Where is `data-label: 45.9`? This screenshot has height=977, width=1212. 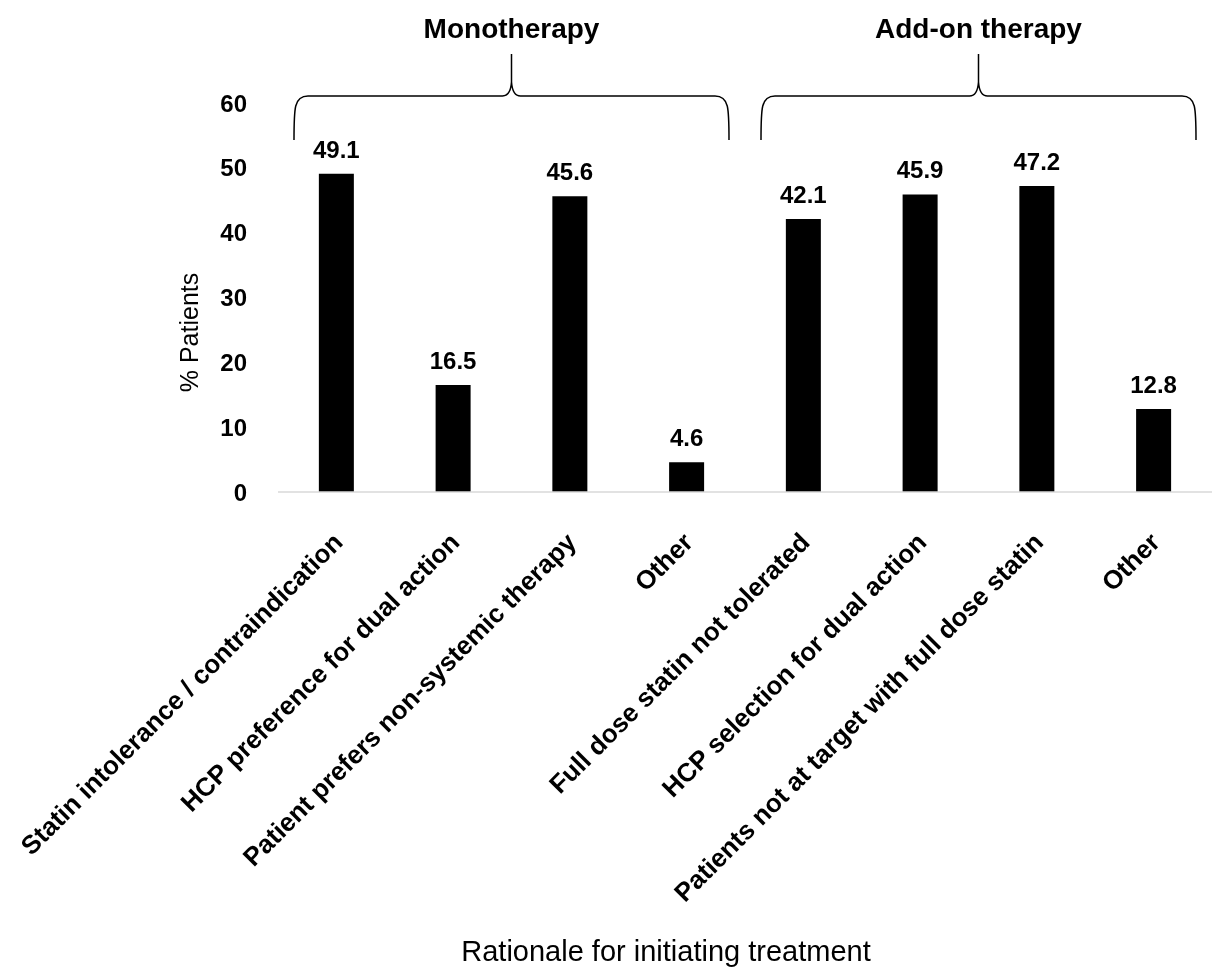 data-label: 45.9 is located at coordinates (920, 170).